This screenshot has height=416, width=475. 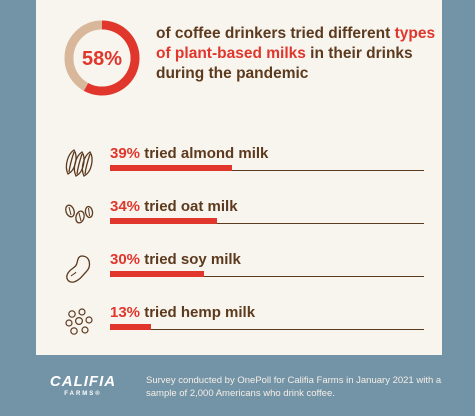 I want to click on stat-track-soy, so click(x=267, y=276).